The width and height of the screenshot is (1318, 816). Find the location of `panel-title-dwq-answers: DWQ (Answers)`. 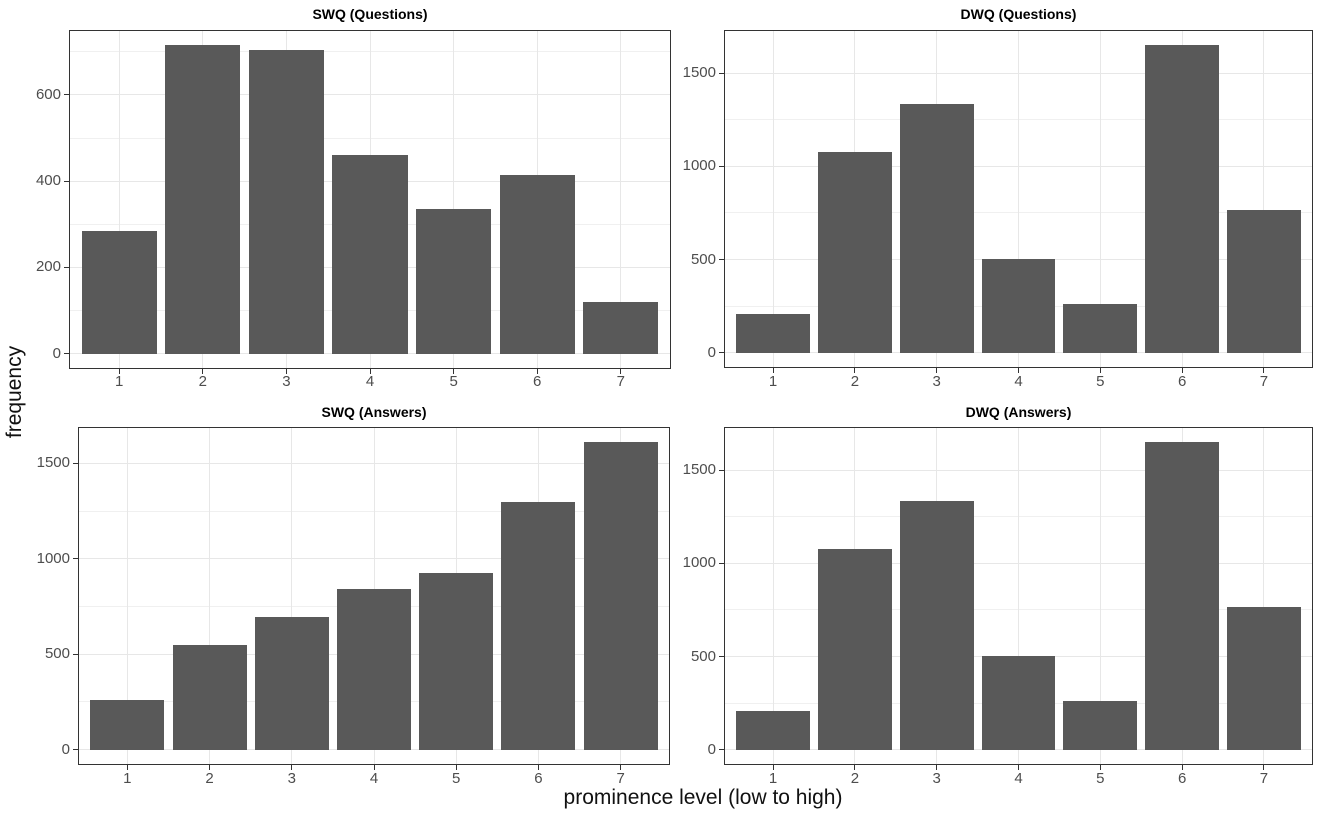

panel-title-dwq-answers: DWQ (Answers) is located at coordinates (1018, 412).